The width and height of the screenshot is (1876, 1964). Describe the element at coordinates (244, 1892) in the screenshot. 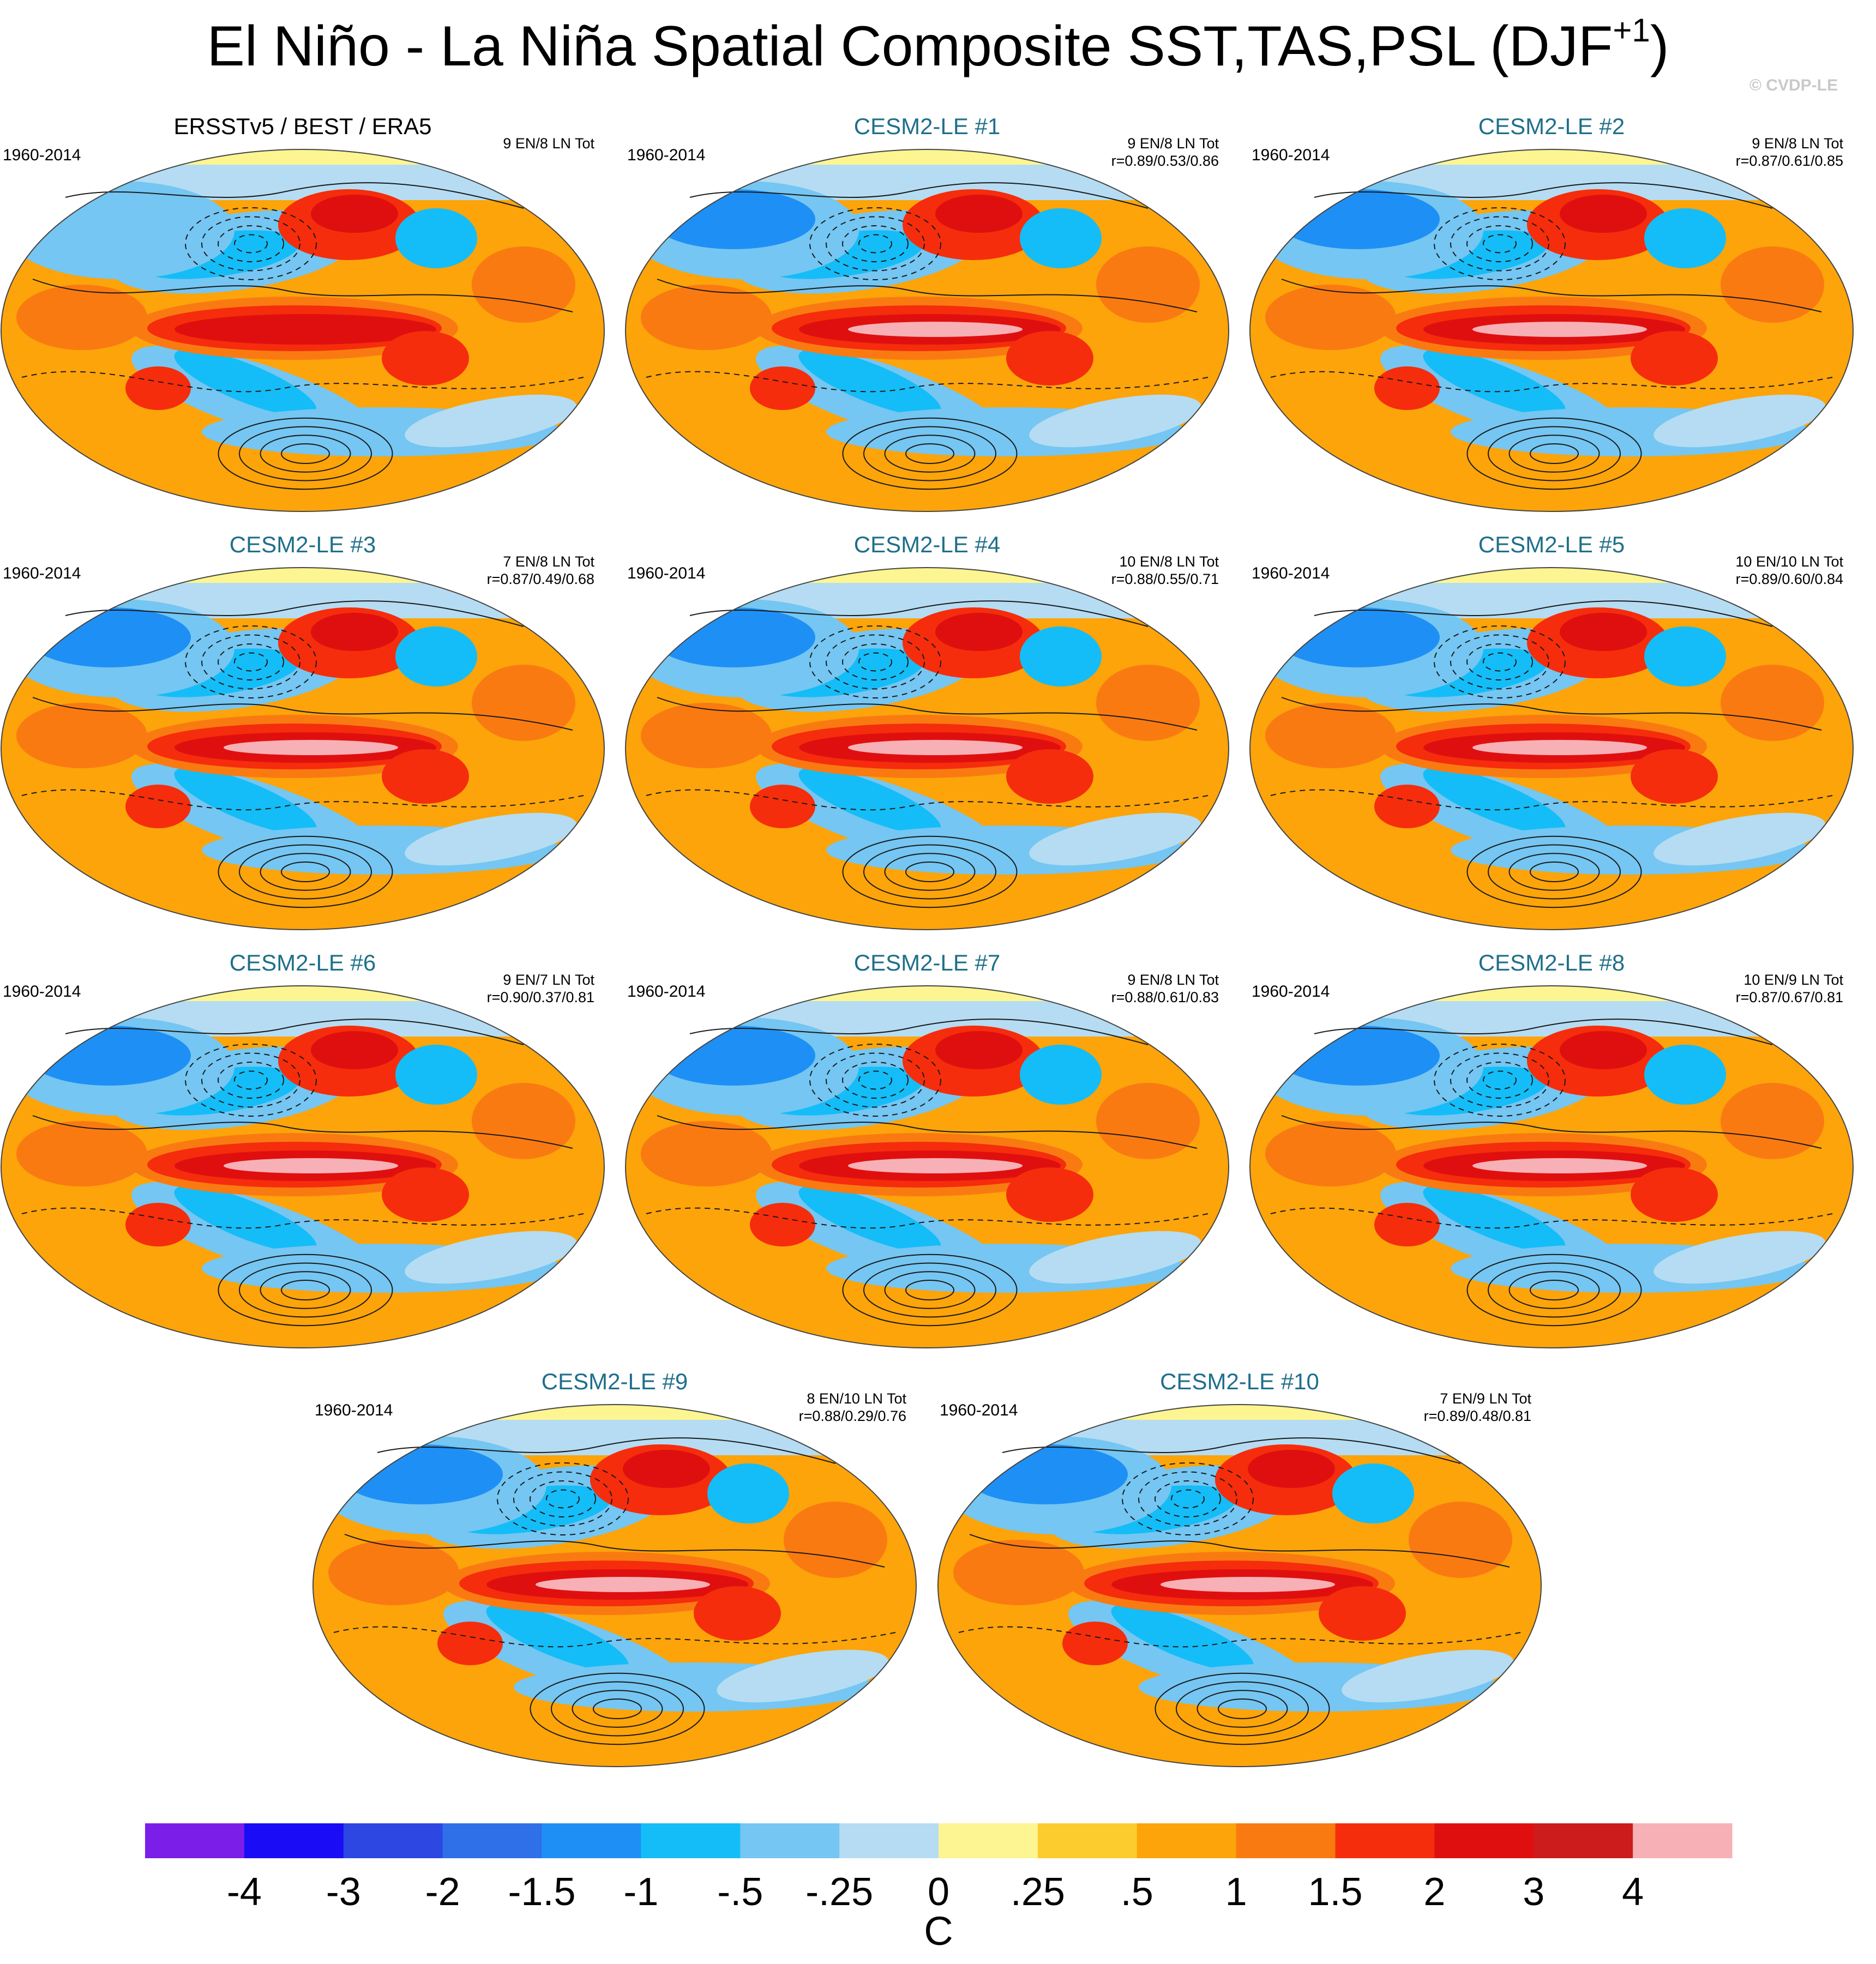

I see `colorbar-tick-label: -4` at that location.